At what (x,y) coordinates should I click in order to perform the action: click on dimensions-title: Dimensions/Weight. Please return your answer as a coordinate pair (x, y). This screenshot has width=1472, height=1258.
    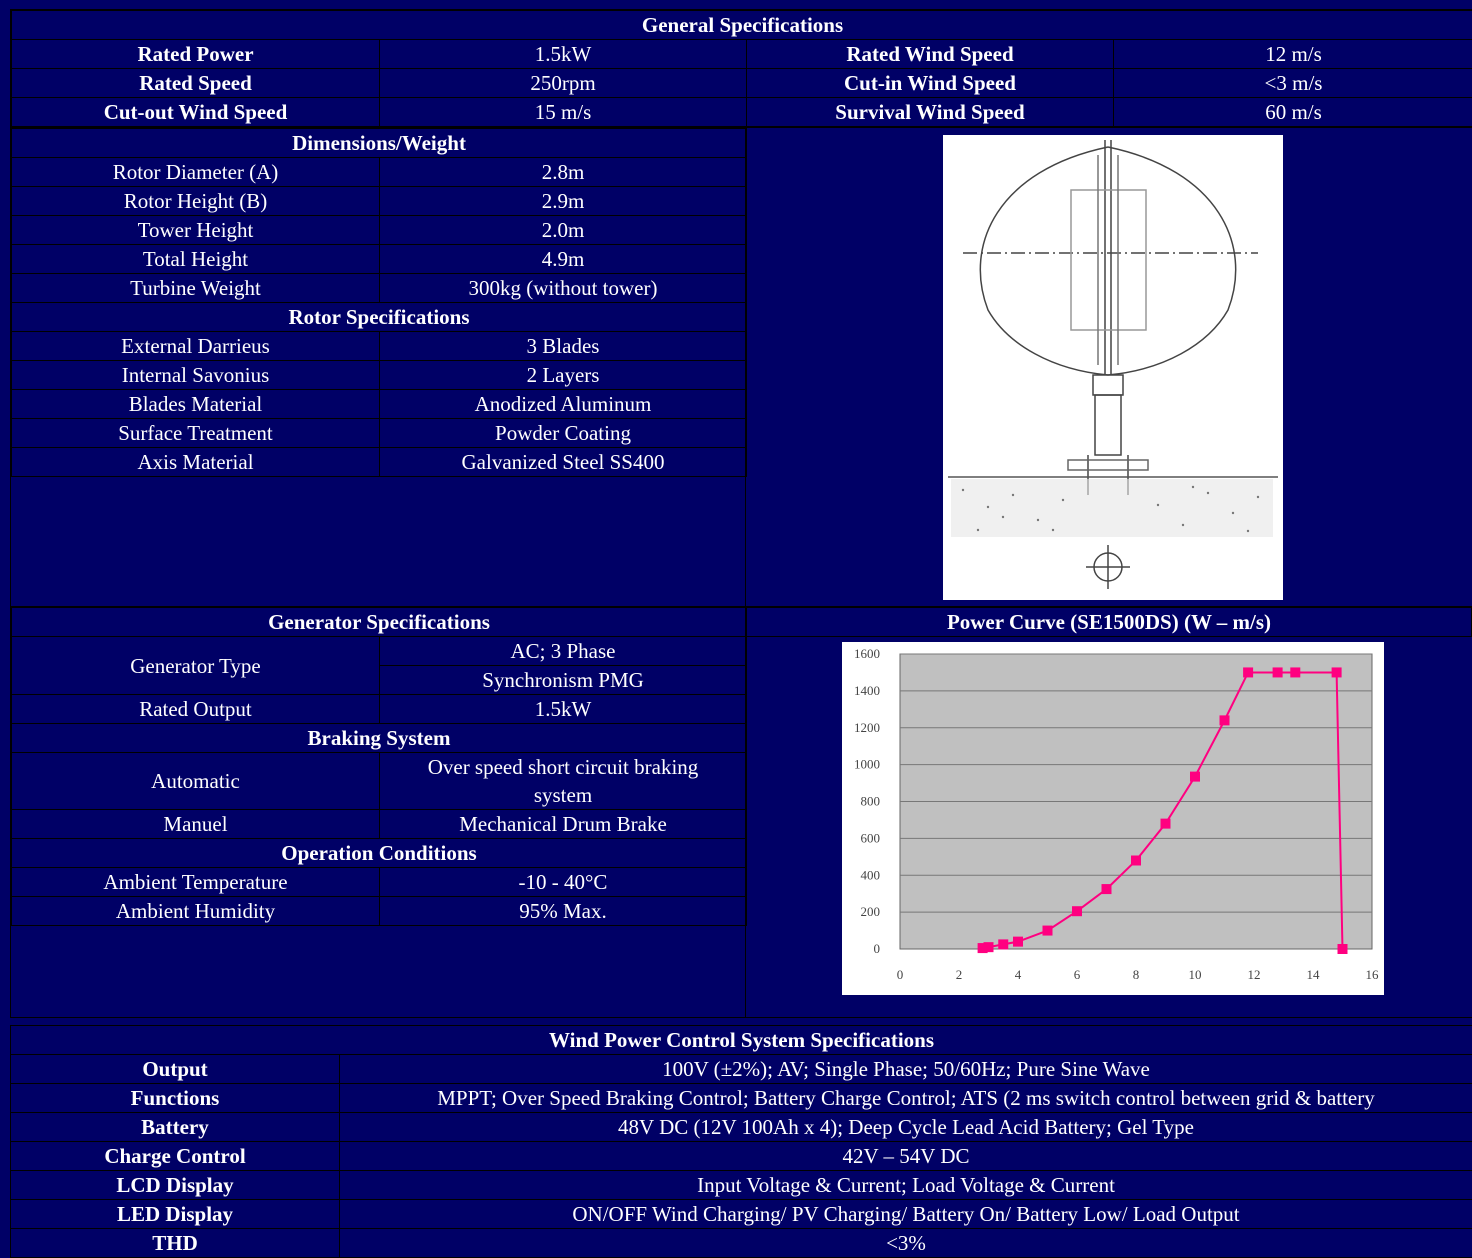
    Looking at the image, I should click on (379, 143).